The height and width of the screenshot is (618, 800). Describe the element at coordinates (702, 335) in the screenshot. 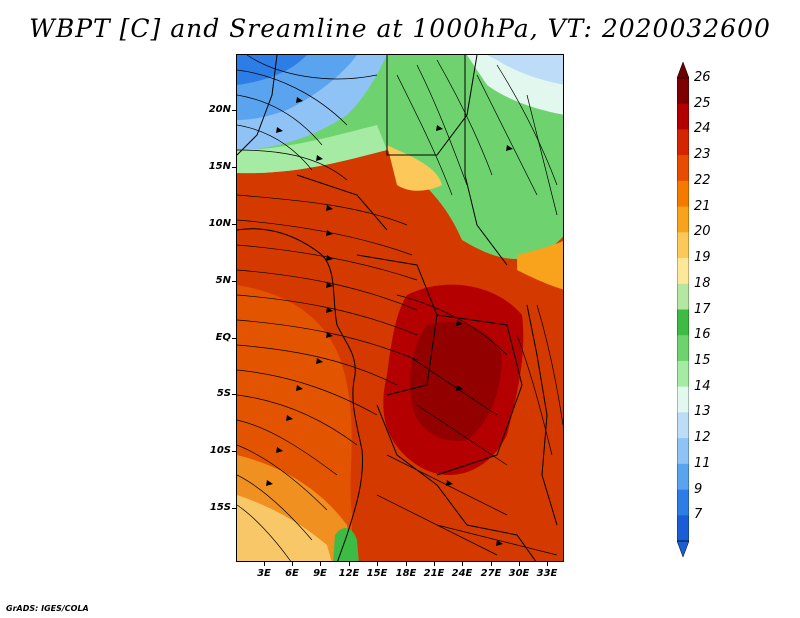

I see `colorbar-label: 16` at that location.